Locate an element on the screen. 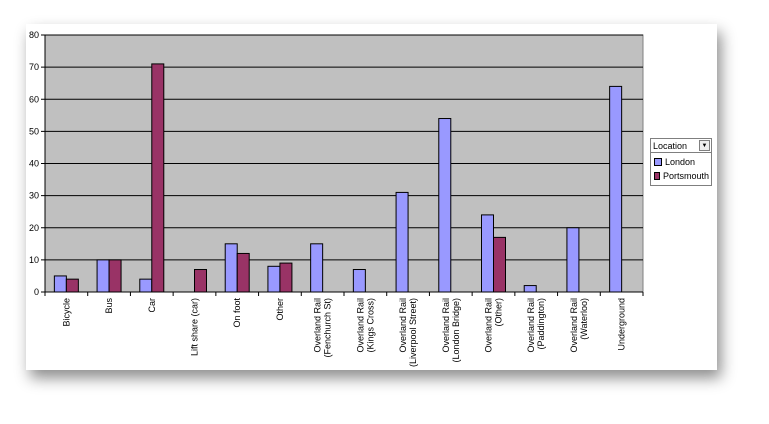  x-tick-label: Car is located at coordinates (152, 305).